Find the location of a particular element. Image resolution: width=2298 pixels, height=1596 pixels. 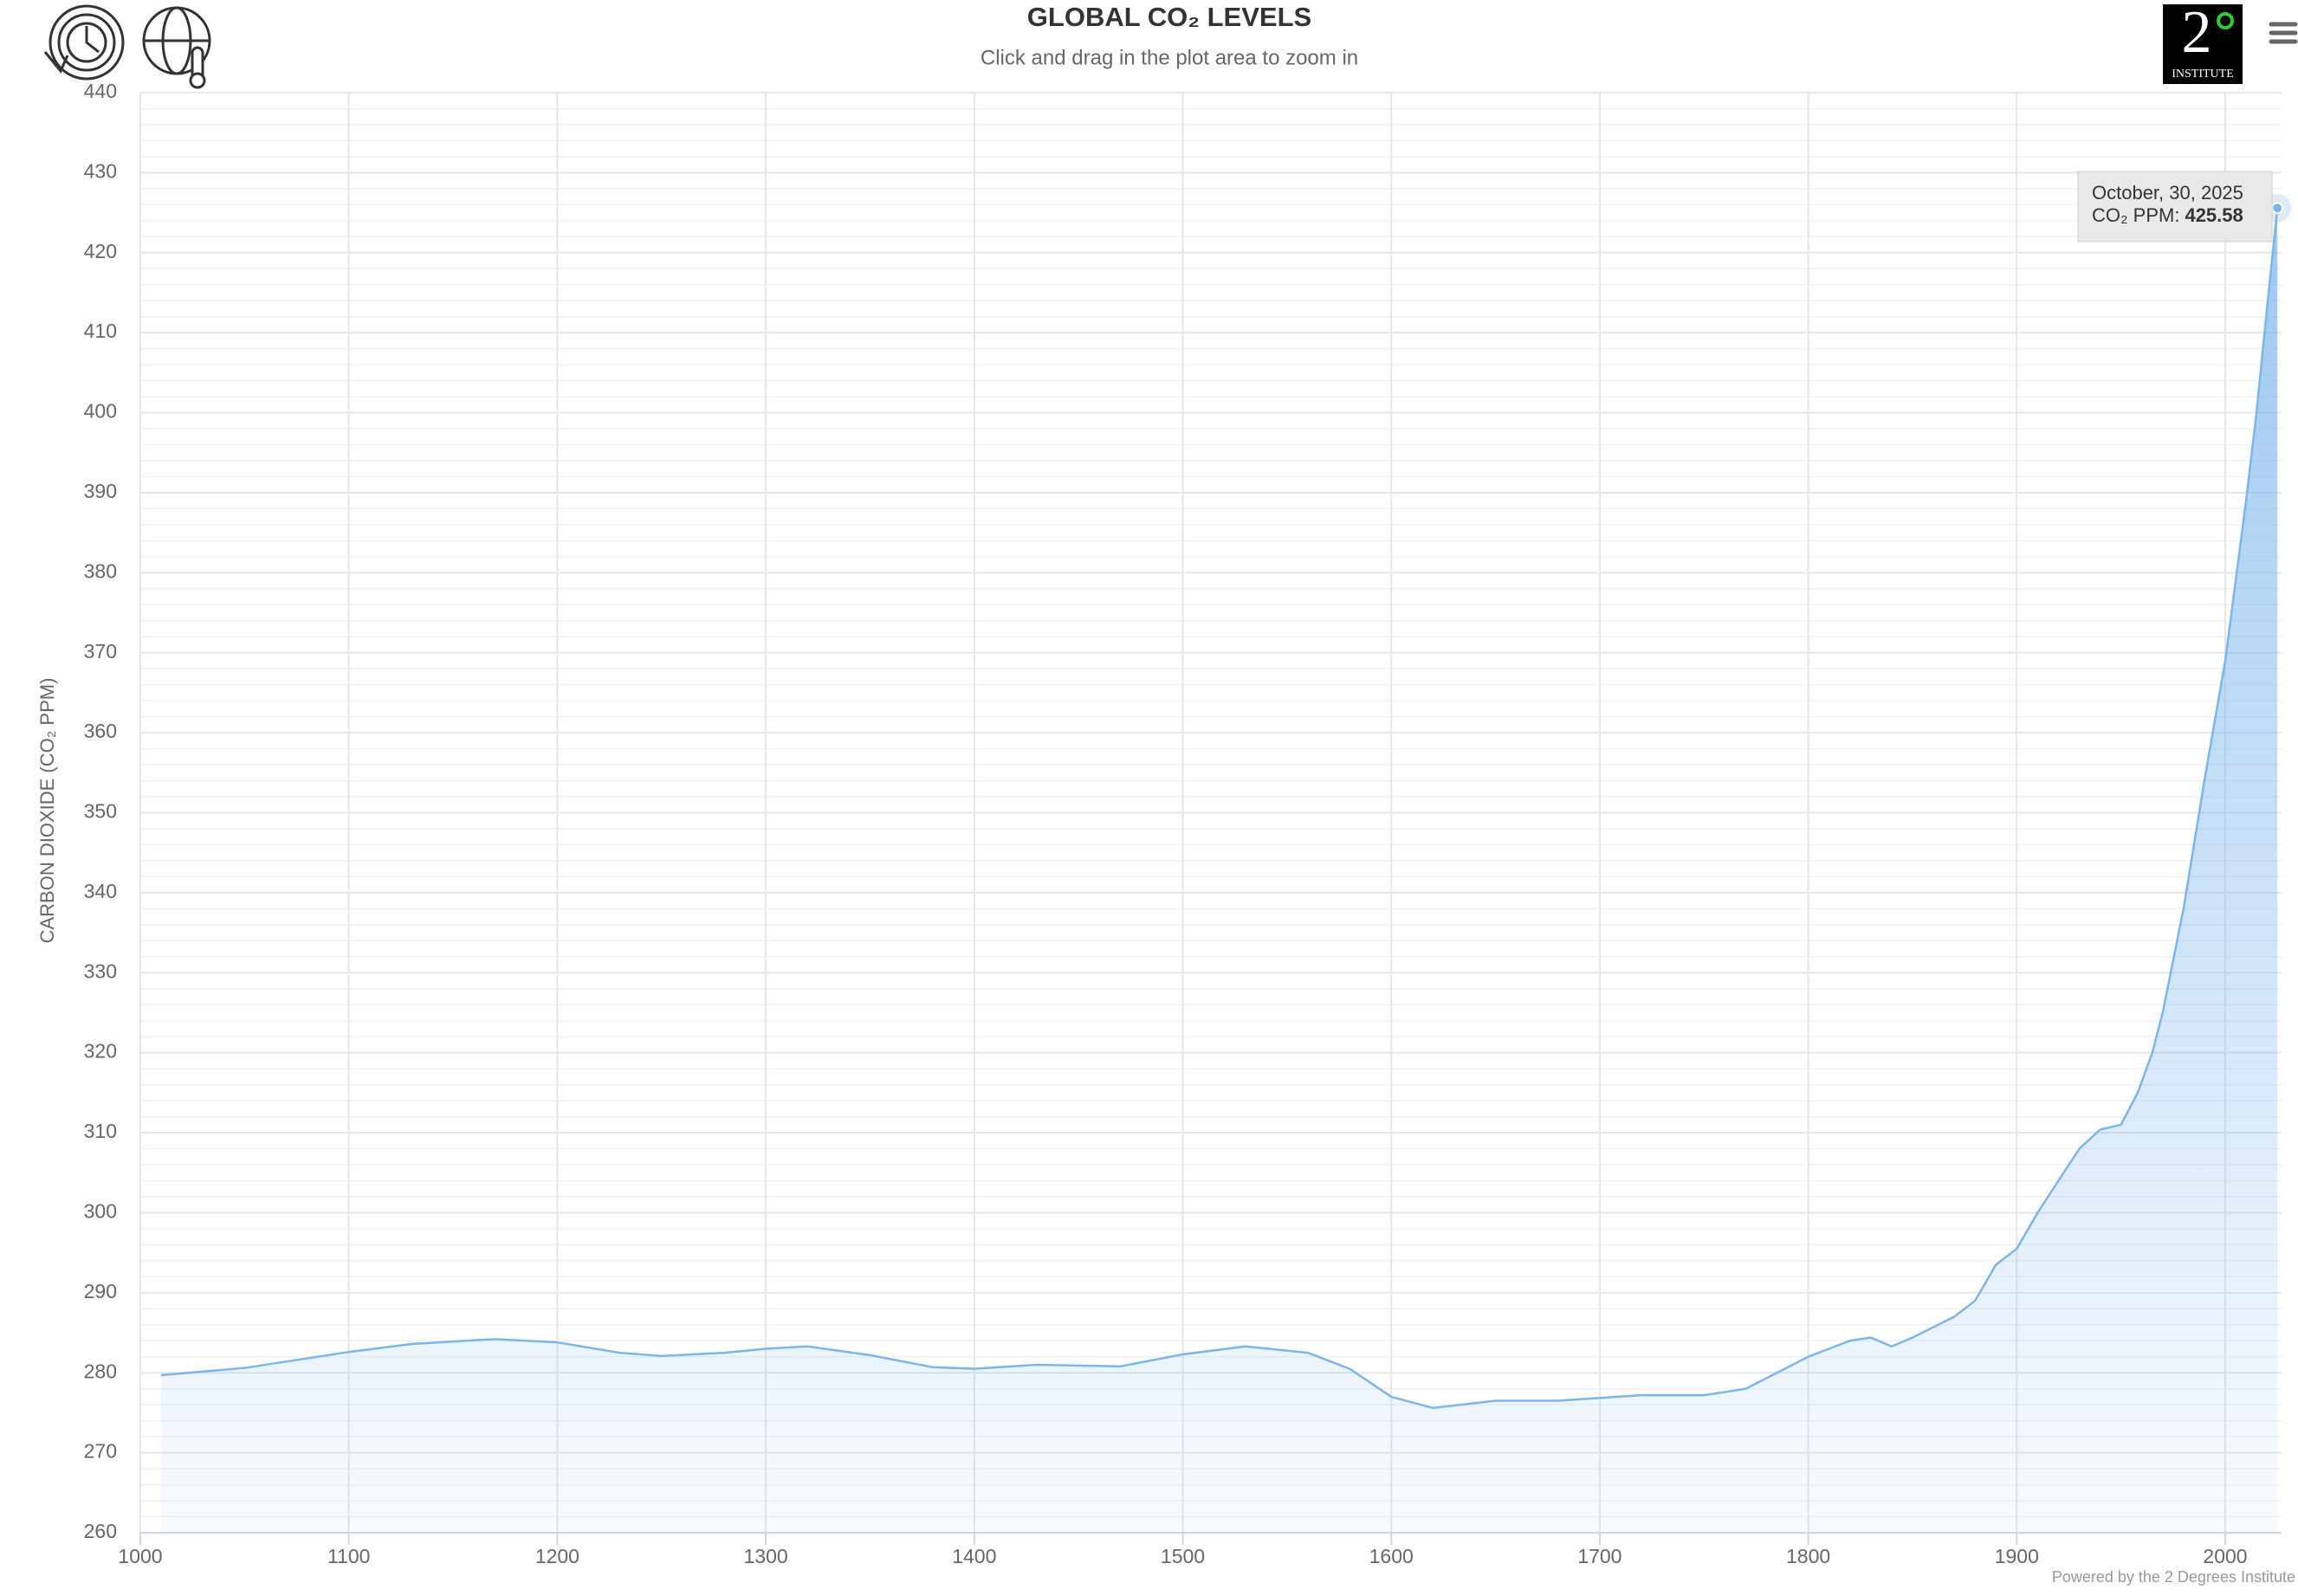

y-tick-label: 260 is located at coordinates (100, 1531).